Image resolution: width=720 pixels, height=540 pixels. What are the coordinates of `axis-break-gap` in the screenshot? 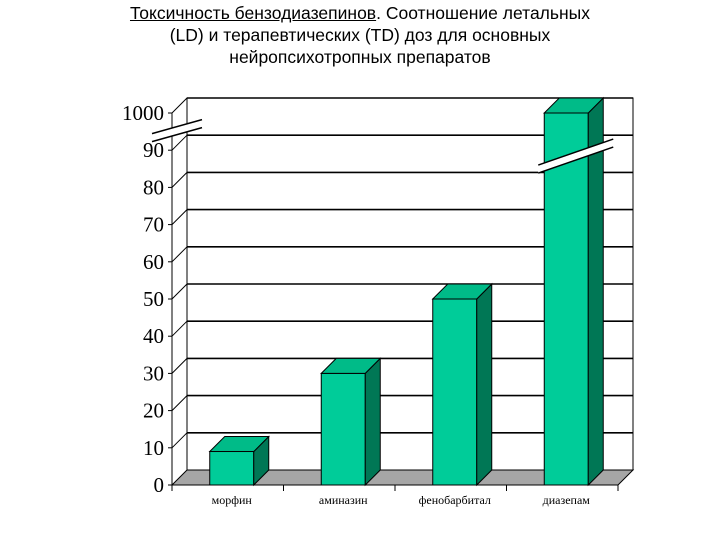 It's located at (177, 130).